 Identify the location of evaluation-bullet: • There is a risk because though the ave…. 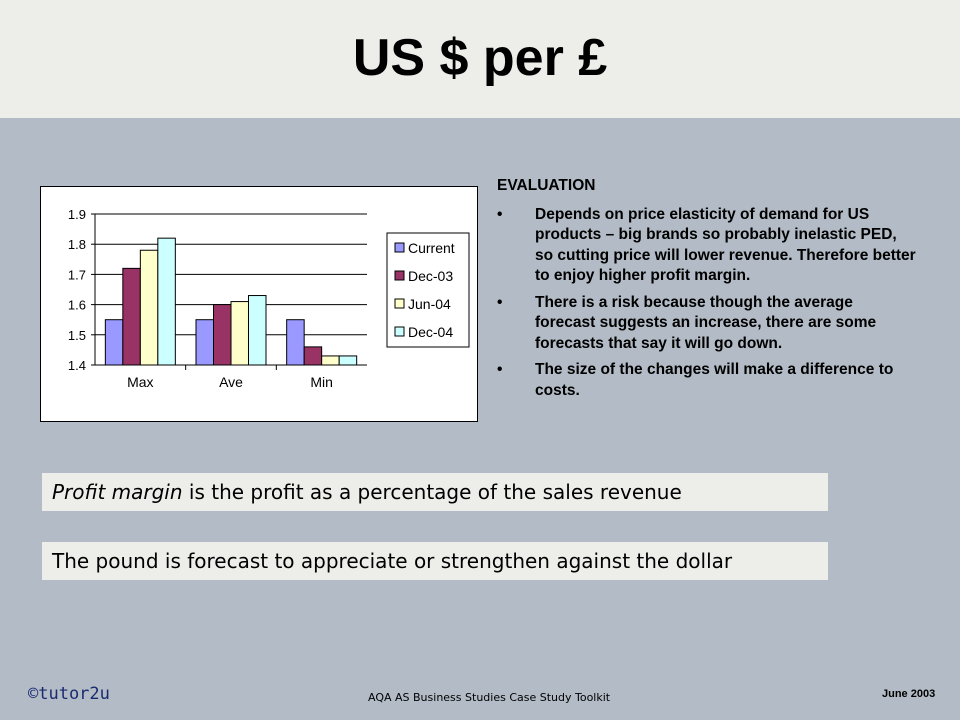
(707, 324).